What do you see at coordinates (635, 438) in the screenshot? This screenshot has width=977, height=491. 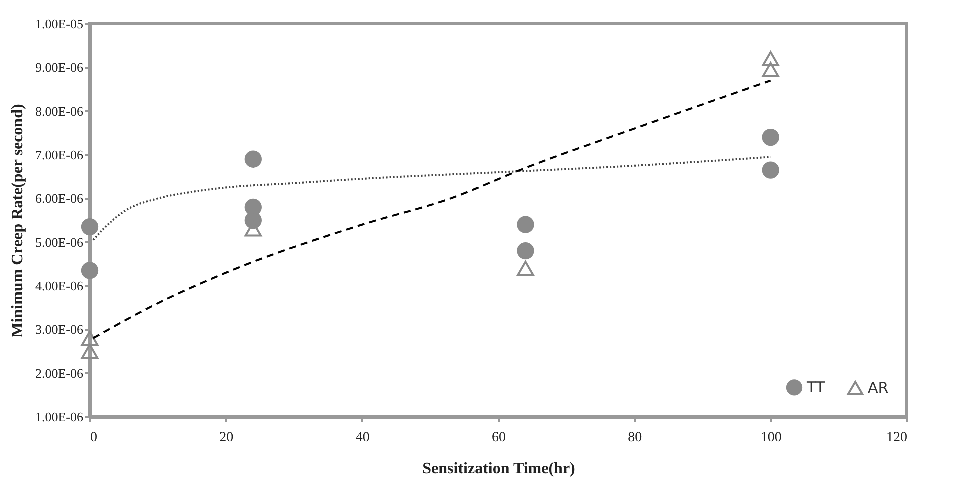 I see `x-tick-label: 80` at bounding box center [635, 438].